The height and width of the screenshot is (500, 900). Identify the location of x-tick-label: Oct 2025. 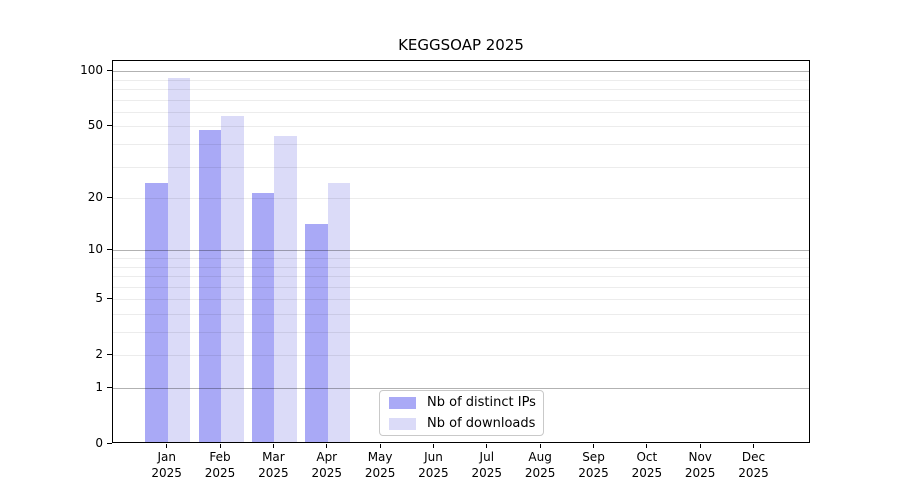
(647, 465).